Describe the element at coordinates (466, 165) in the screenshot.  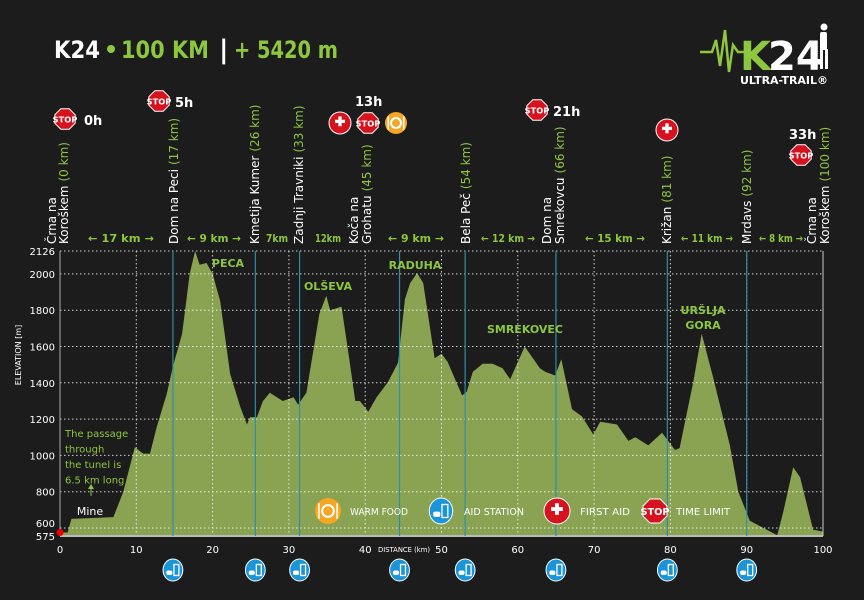
I see `station-km: (54 km)` at that location.